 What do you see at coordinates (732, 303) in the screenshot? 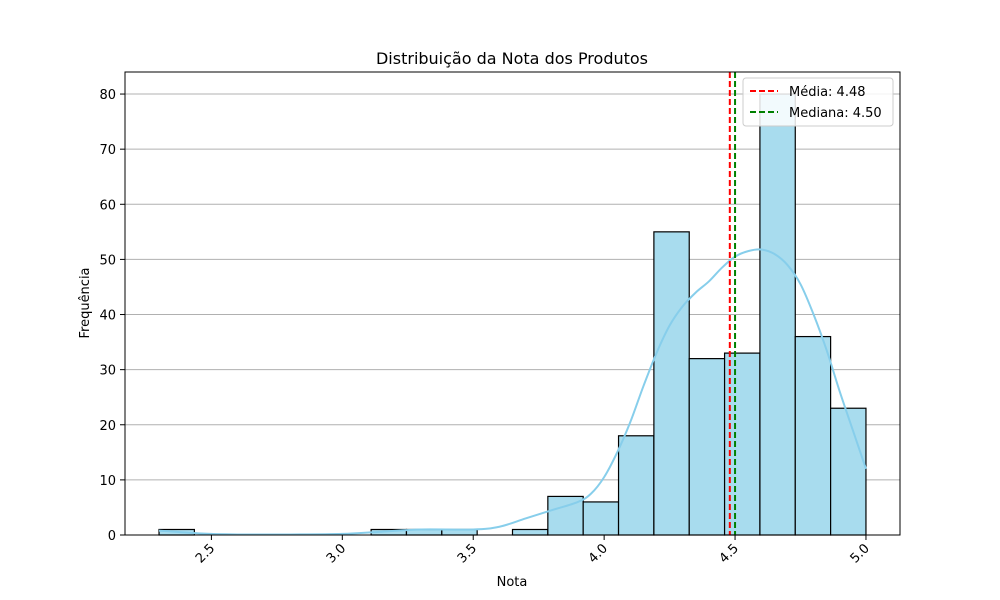
I see `reference-lines` at bounding box center [732, 303].